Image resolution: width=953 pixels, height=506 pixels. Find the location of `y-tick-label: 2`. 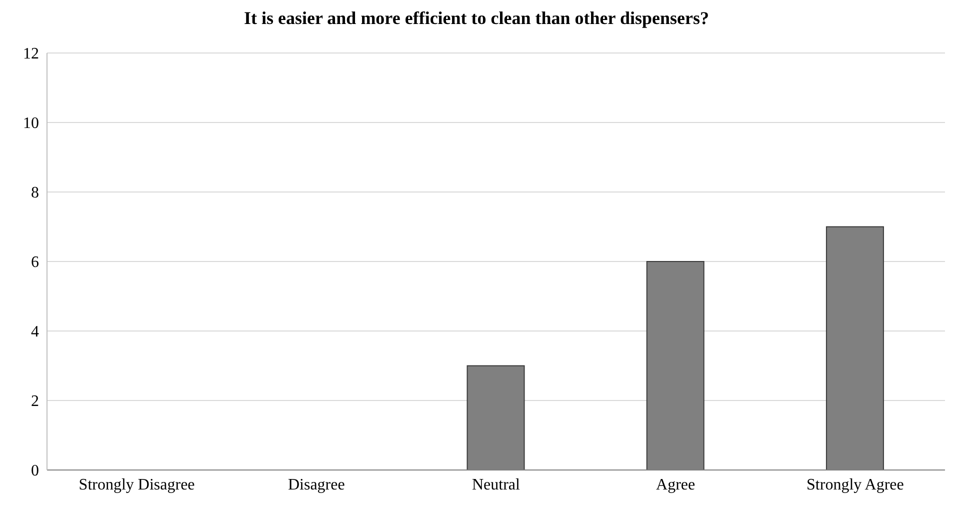

y-tick-label: 2 is located at coordinates (35, 401).